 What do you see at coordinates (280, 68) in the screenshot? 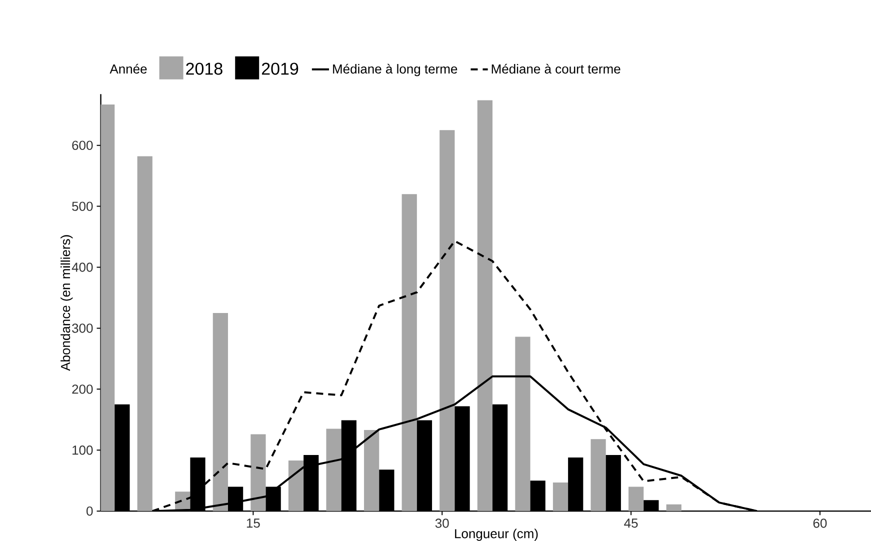
I see `legend-label: 2019` at bounding box center [280, 68].